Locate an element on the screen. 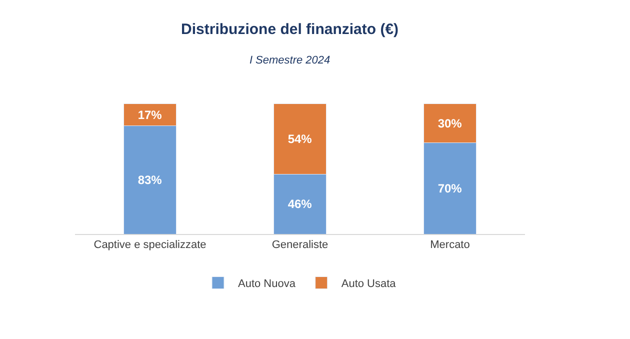 The height and width of the screenshot is (339, 630). x-tick-label: Captive e specializzate is located at coordinates (150, 245).